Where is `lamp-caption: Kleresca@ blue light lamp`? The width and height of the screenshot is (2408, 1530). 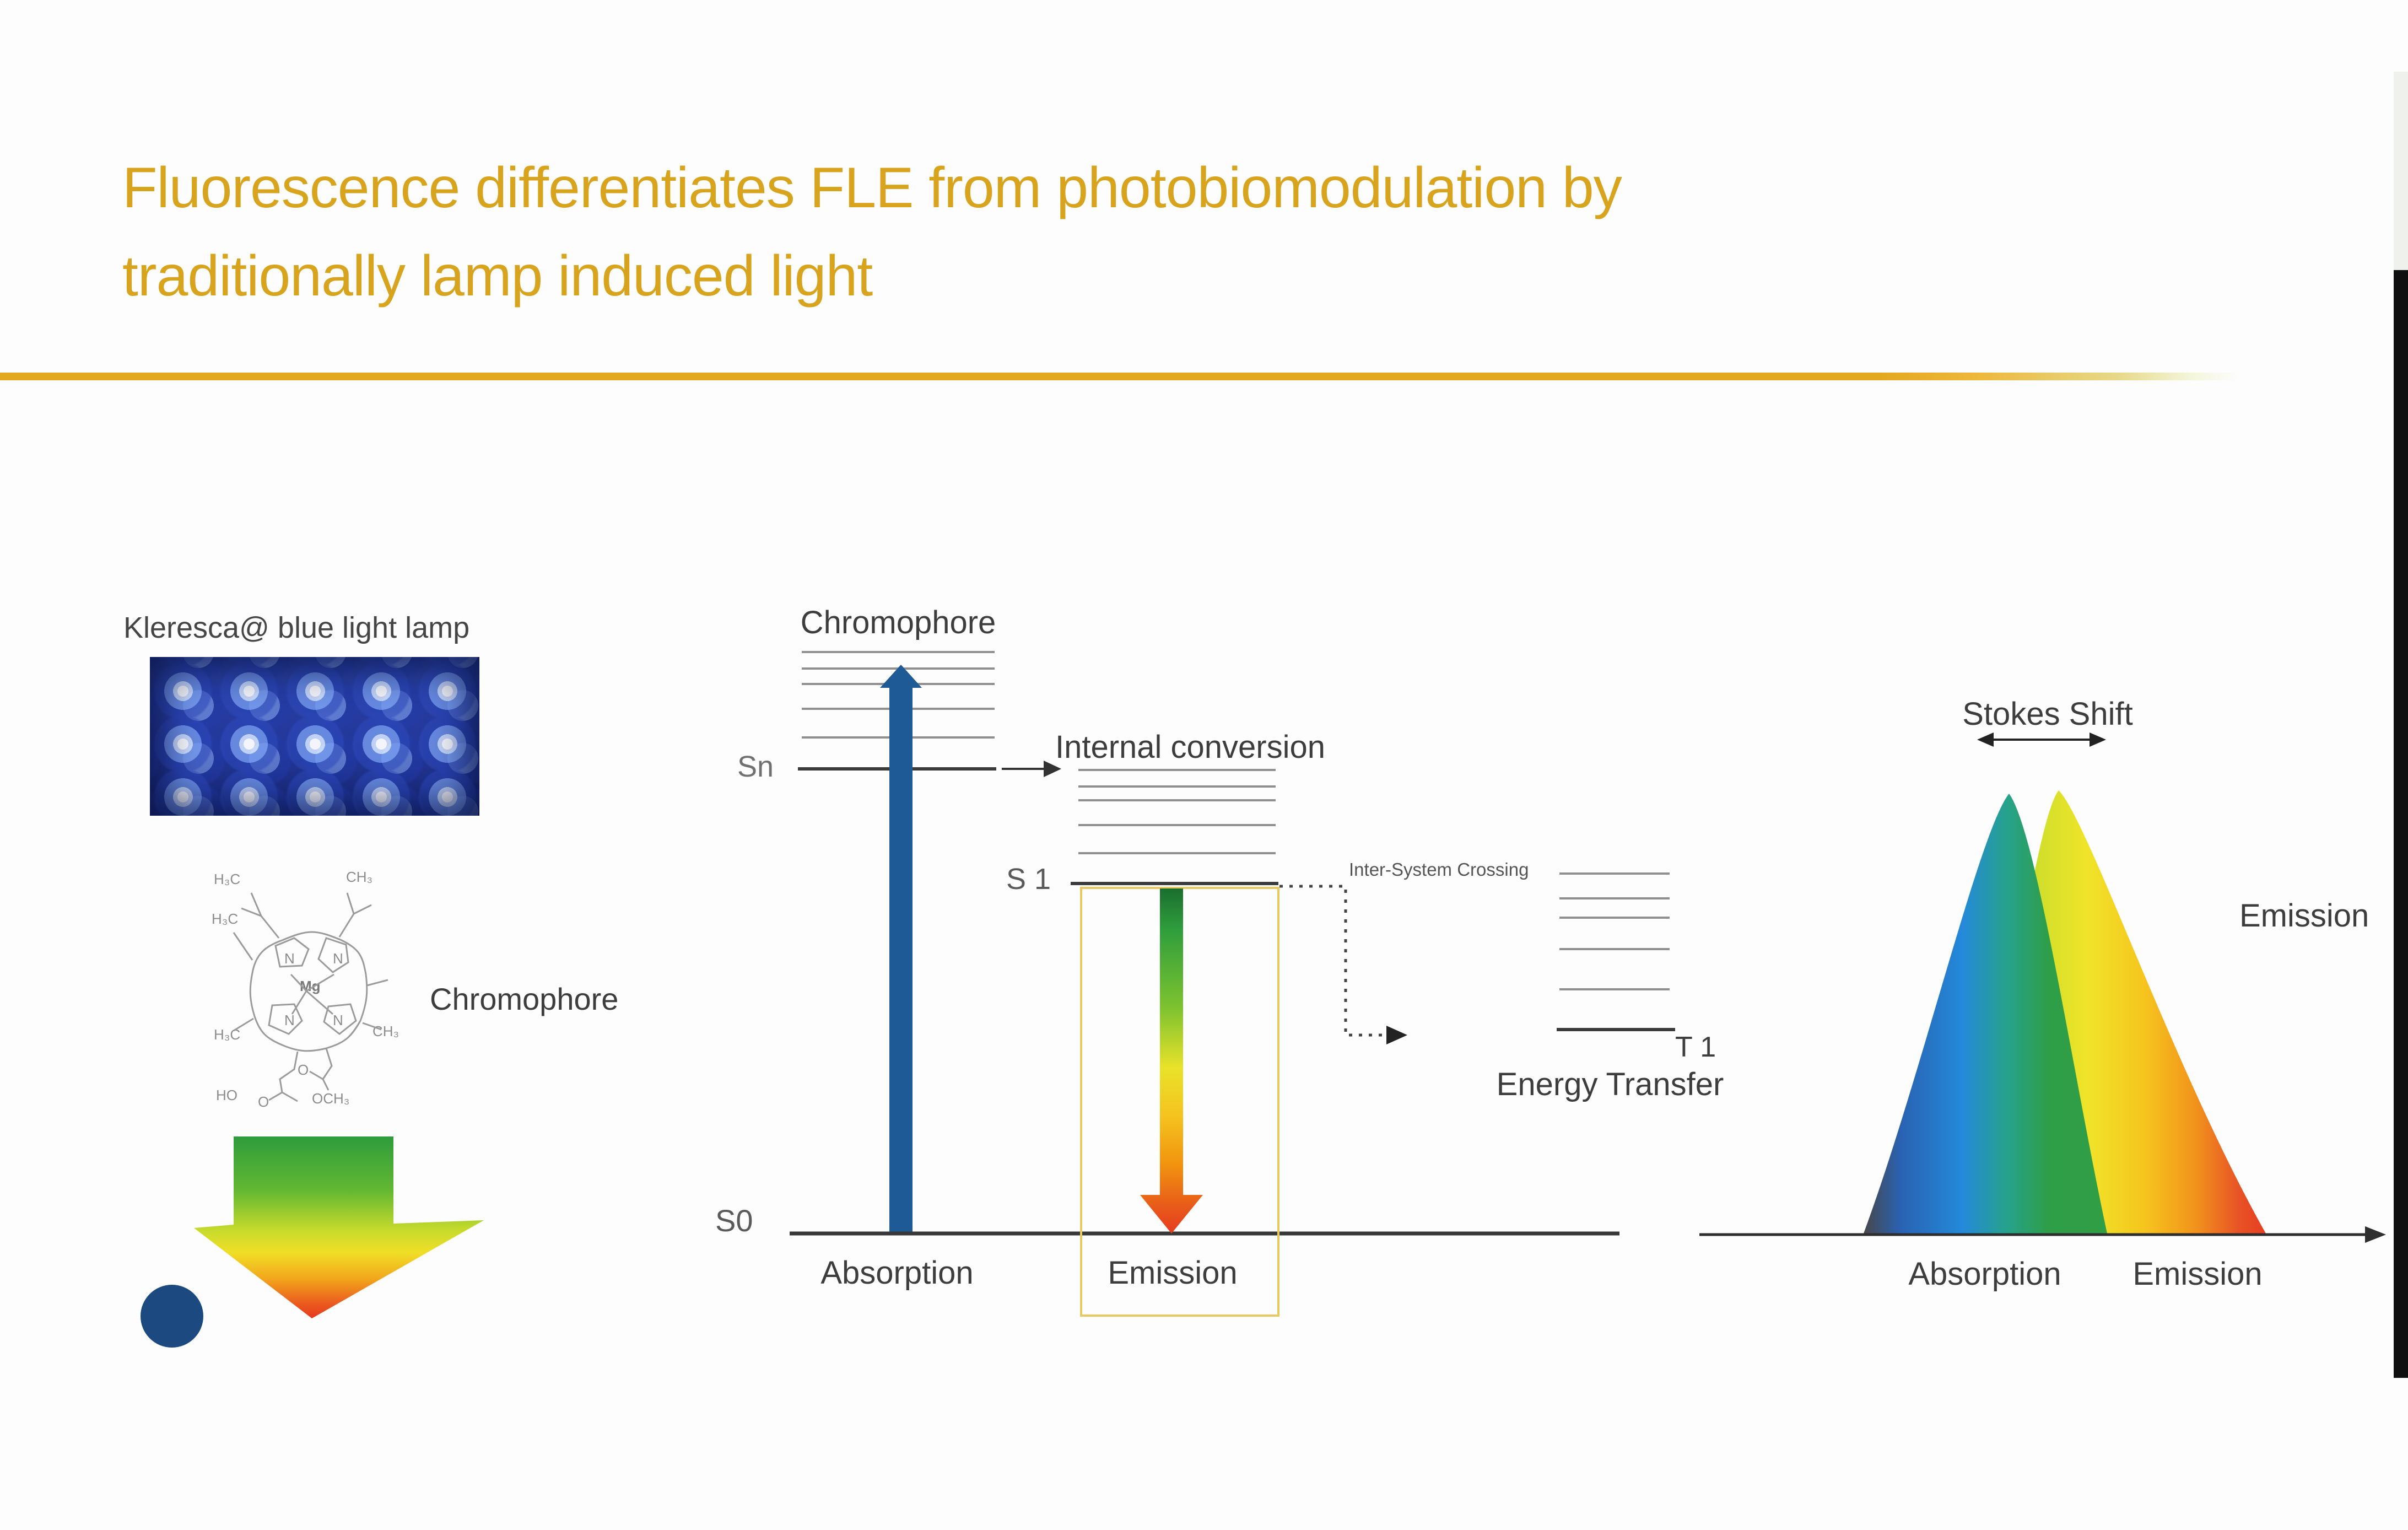
lamp-caption: Kleresca@ blue light lamp is located at coordinates (296, 627).